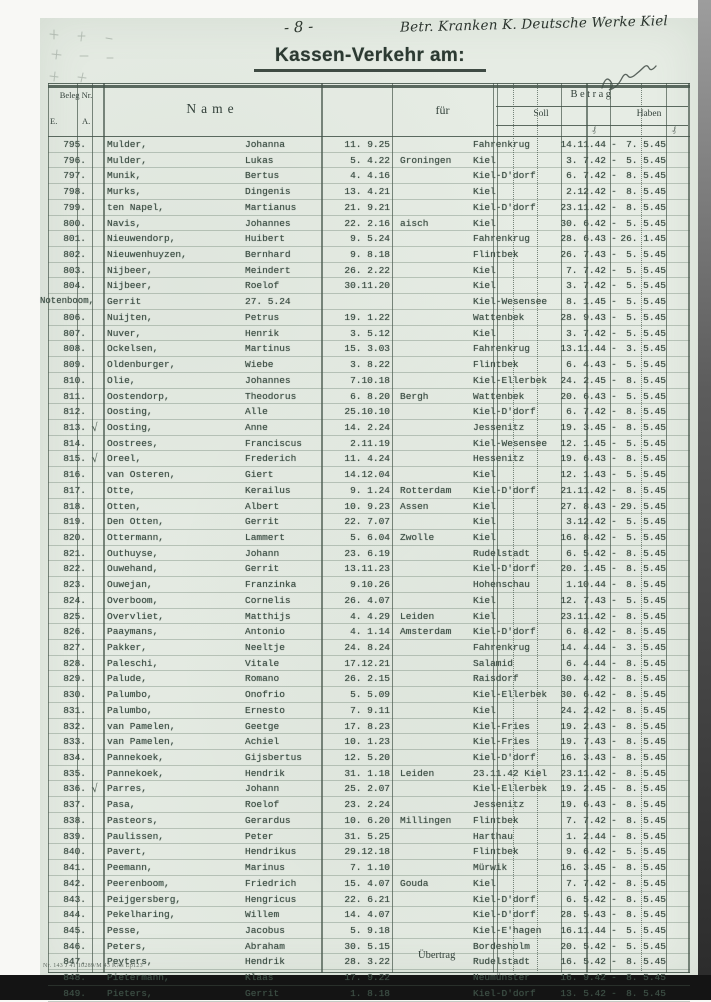 The height and width of the screenshot is (1002, 711). I want to click on row-soll: 26. 7.43, so click(583, 255).